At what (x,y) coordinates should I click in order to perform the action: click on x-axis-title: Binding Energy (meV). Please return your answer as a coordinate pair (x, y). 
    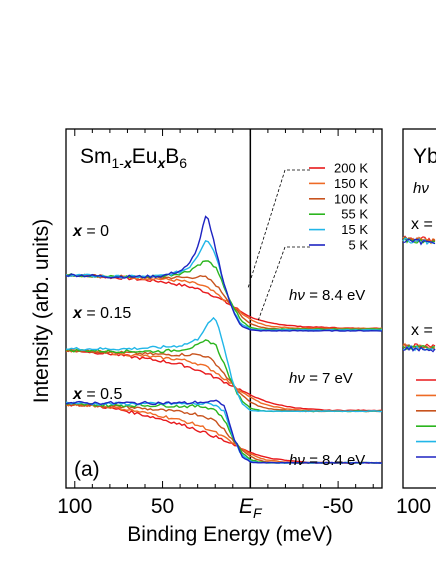
    Looking at the image, I should click on (229, 534).